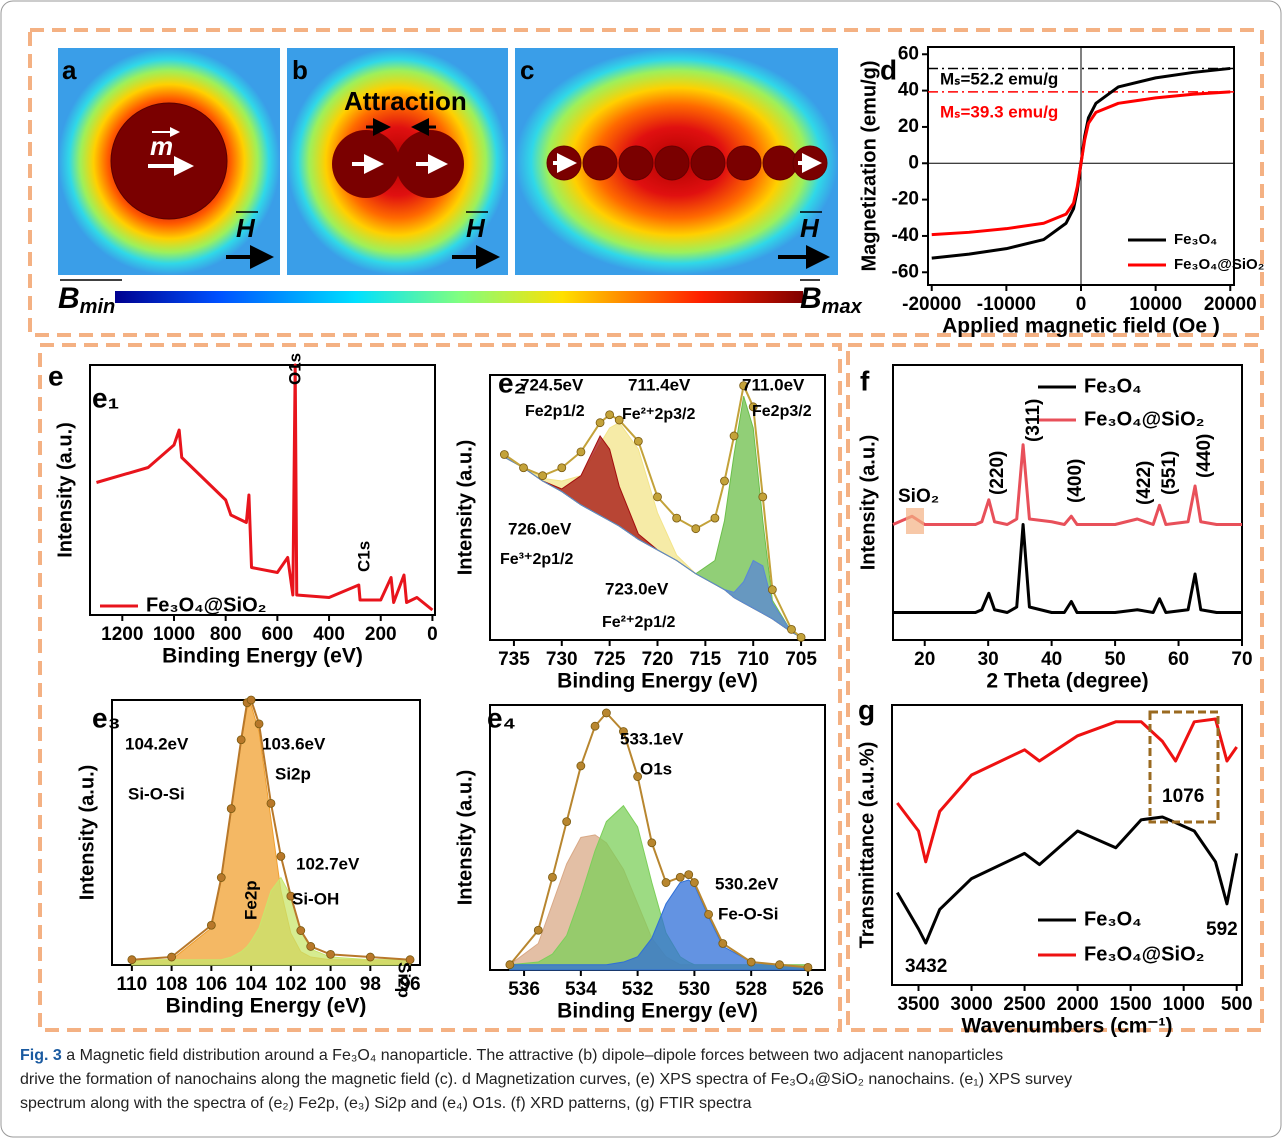 This screenshot has height=1138, width=1282. What do you see at coordinates (905, 199) in the screenshot?
I see `y-tick-label: -20` at bounding box center [905, 199].